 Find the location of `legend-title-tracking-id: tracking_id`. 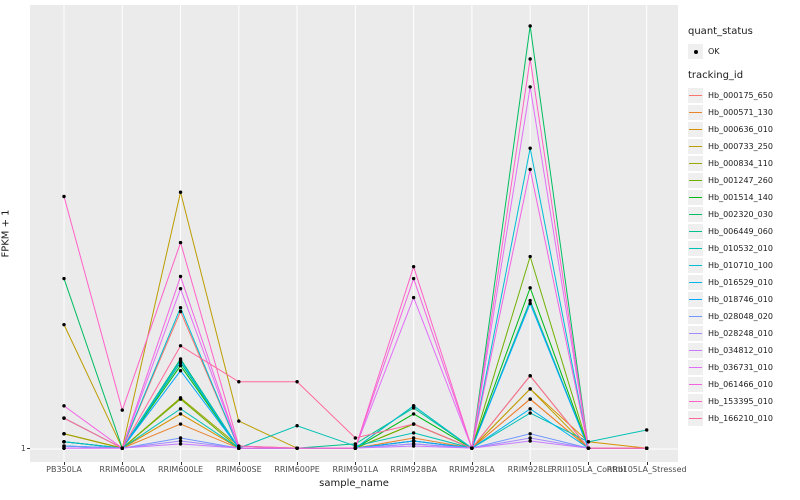

legend-title-tracking-id: tracking_id is located at coordinates (716, 75).